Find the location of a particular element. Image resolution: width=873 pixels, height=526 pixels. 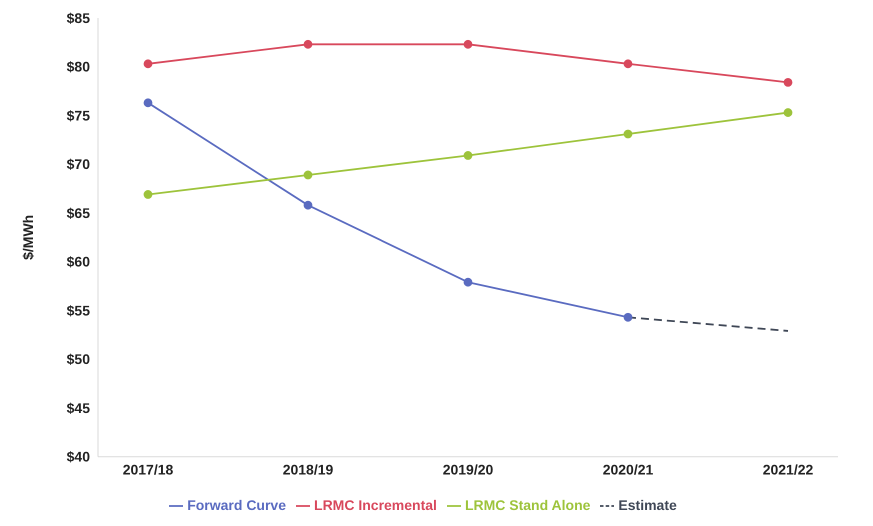

y-tick-label: $85 is located at coordinates (78, 18).